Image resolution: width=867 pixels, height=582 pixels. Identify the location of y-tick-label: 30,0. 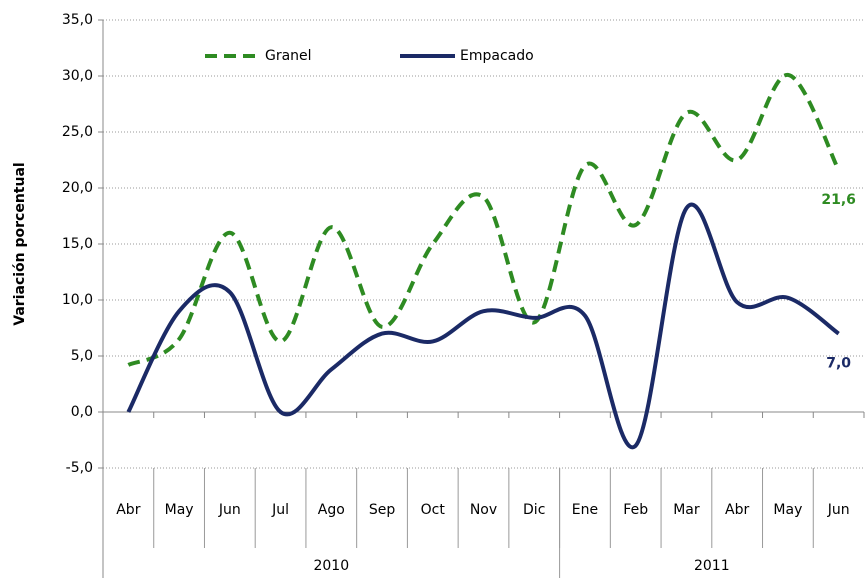
(77, 76).